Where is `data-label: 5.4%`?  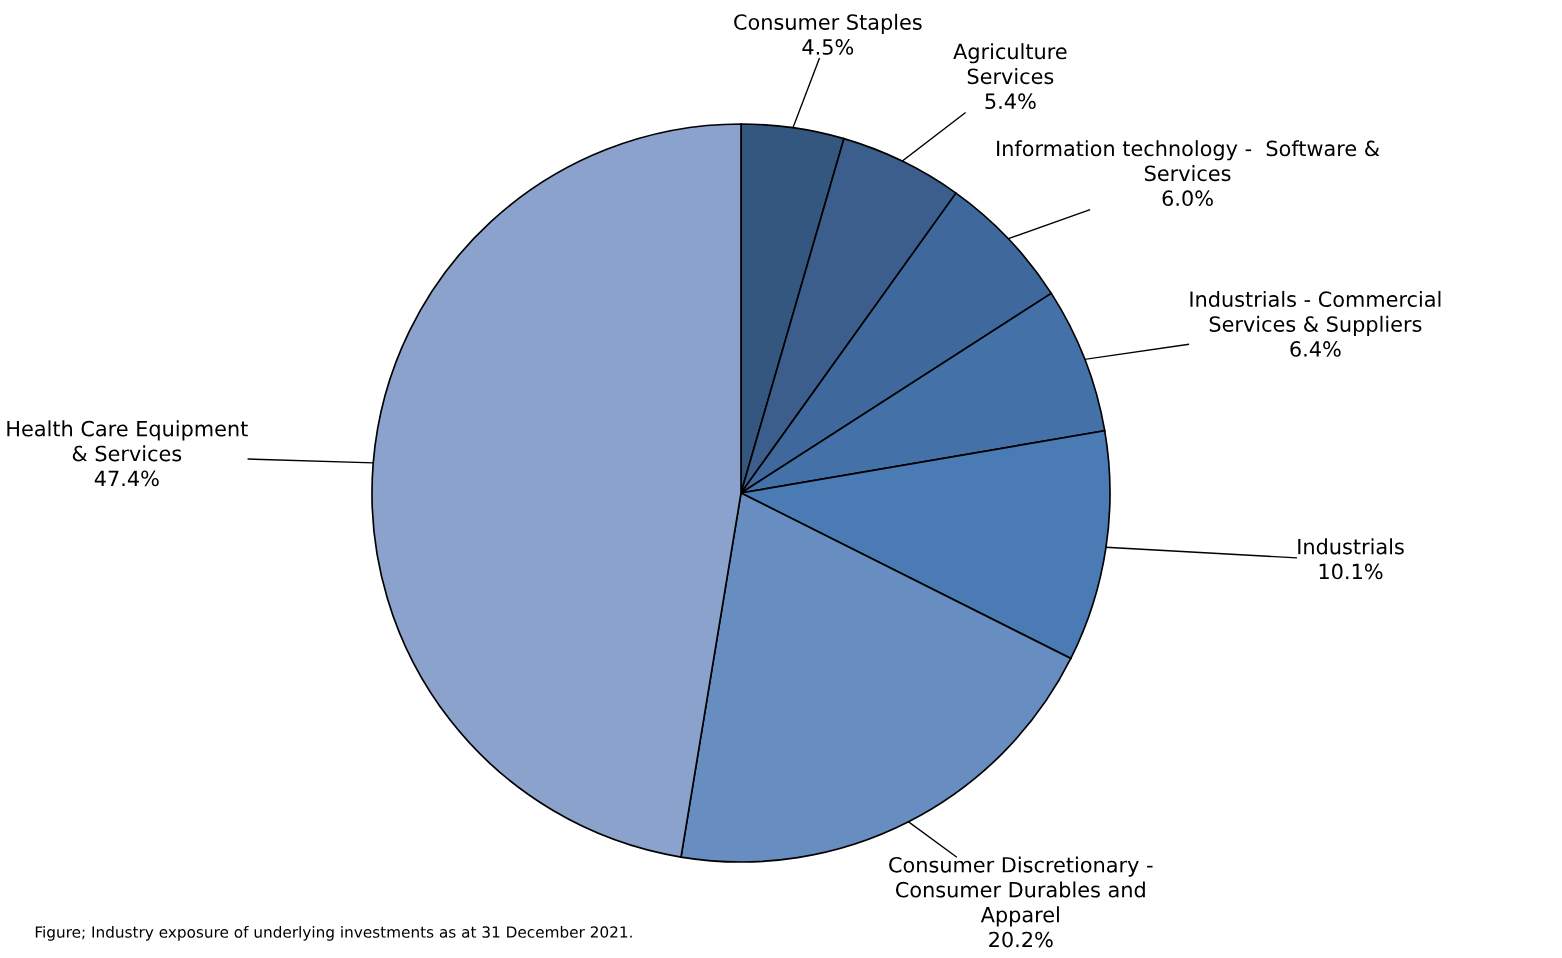 data-label: 5.4% is located at coordinates (1010, 101).